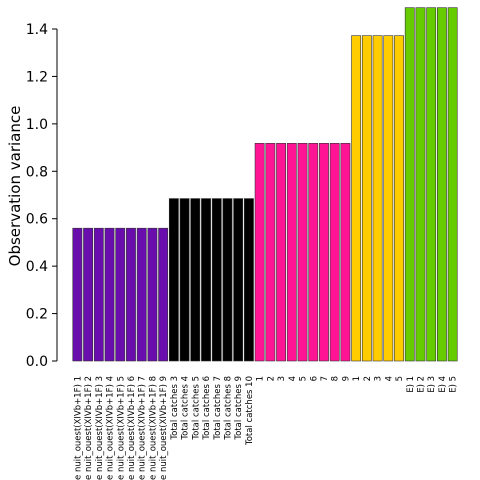  I want to click on x-tick-label: E) 1, so click(411, 384).